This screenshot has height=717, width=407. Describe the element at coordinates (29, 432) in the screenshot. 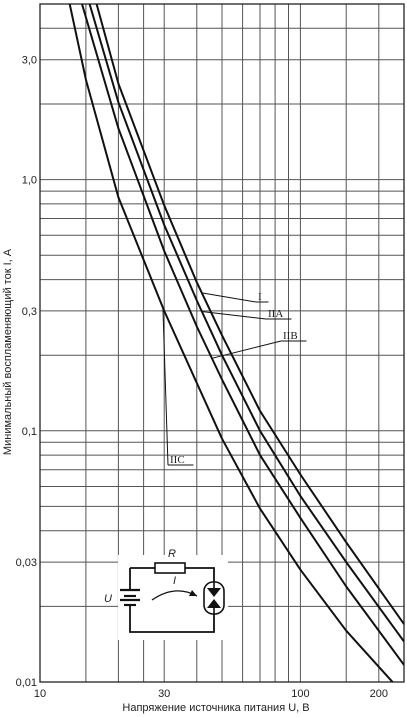

I see `y-tick-label: 0,1` at that location.